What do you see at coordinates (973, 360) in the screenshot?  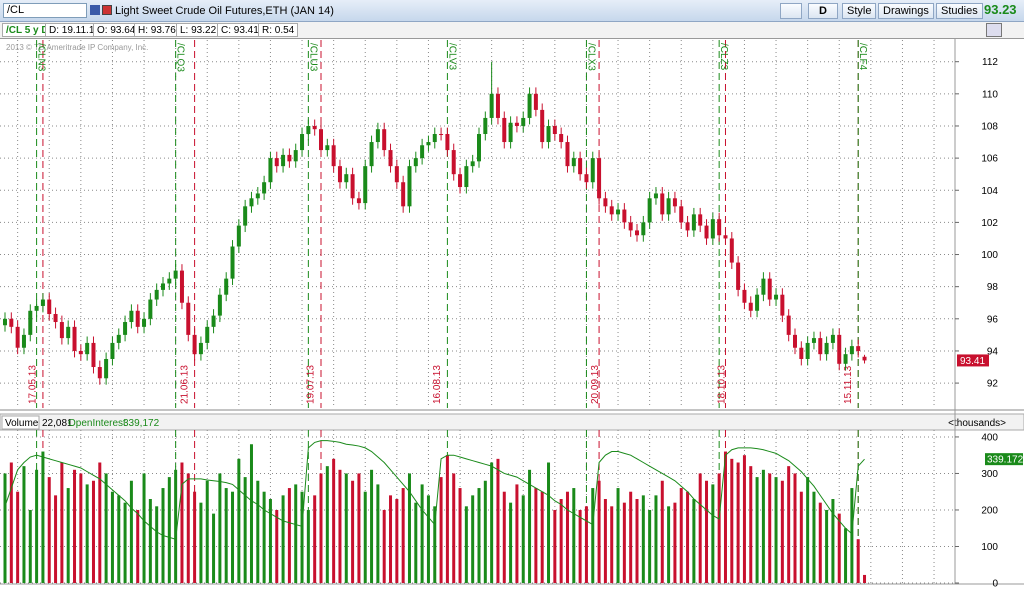 I see `last-price-box` at bounding box center [973, 360].